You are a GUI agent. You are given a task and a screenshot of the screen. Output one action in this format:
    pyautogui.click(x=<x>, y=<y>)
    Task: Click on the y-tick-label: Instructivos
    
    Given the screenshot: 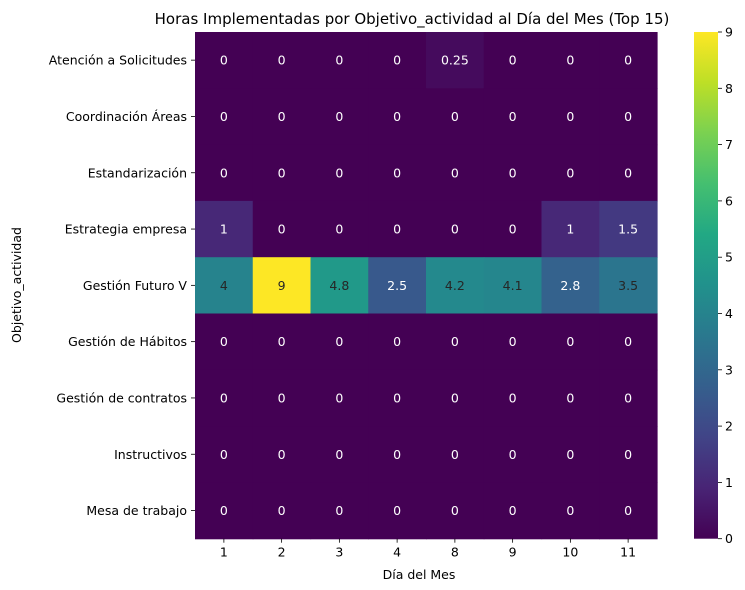 What is the action you would take?
    pyautogui.click(x=150, y=454)
    